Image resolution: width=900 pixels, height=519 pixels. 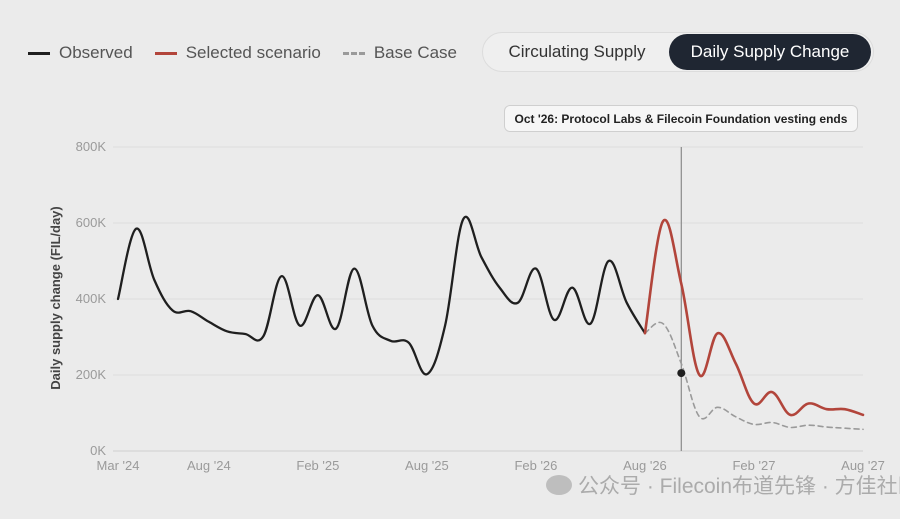 I want to click on selected-scenario-series-line, so click(x=754, y=317).